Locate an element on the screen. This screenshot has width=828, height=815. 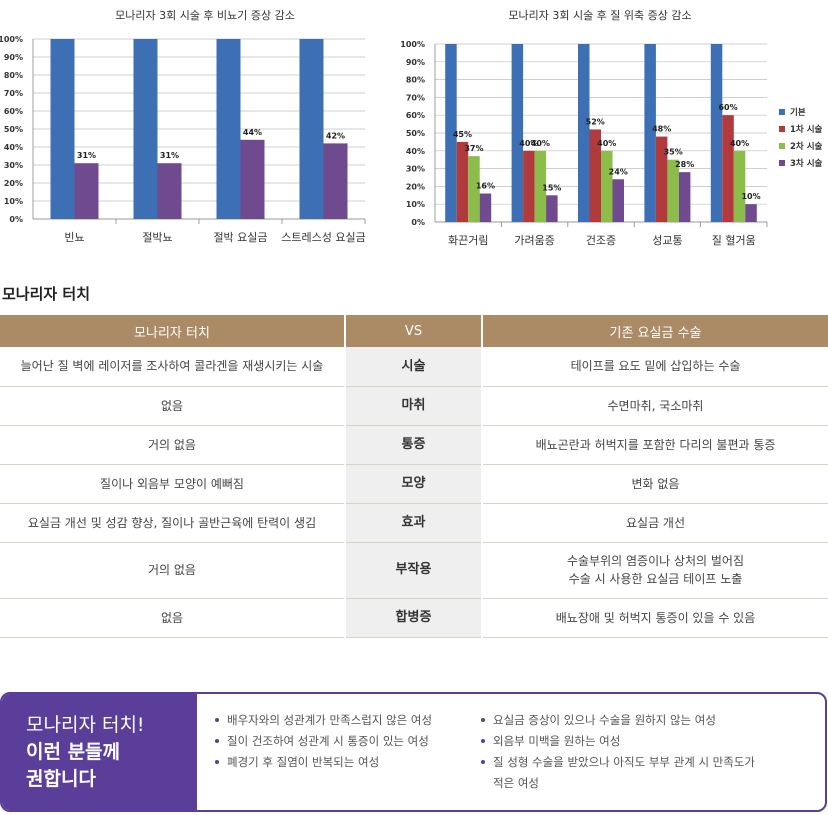
x-tick-label: 건조증 is located at coordinates (601, 240).